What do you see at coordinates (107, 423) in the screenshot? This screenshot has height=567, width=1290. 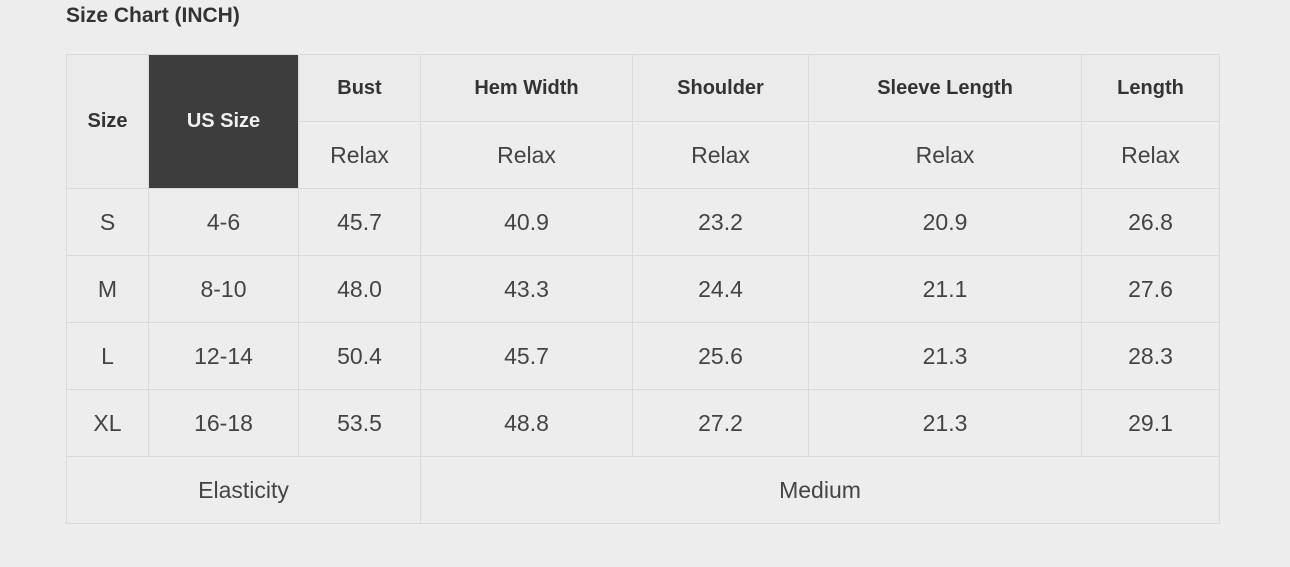 I see `size-cell: XL` at bounding box center [107, 423].